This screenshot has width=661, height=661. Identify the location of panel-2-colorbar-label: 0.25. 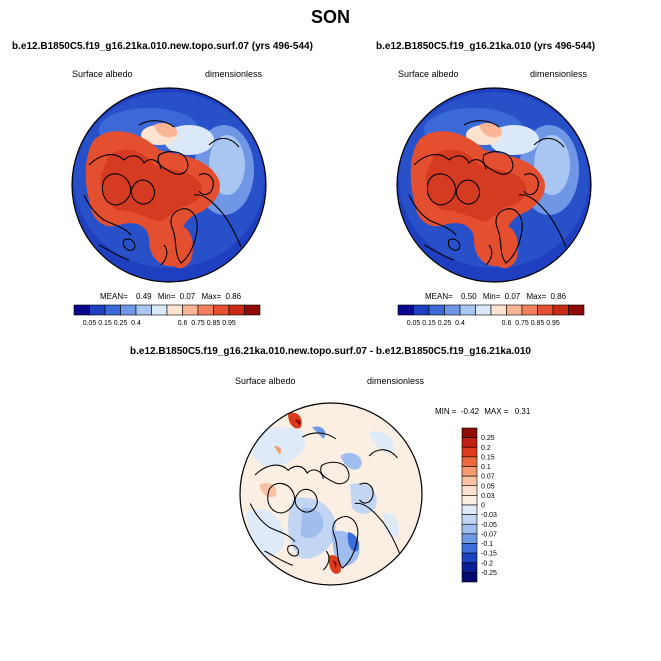
(445, 323).